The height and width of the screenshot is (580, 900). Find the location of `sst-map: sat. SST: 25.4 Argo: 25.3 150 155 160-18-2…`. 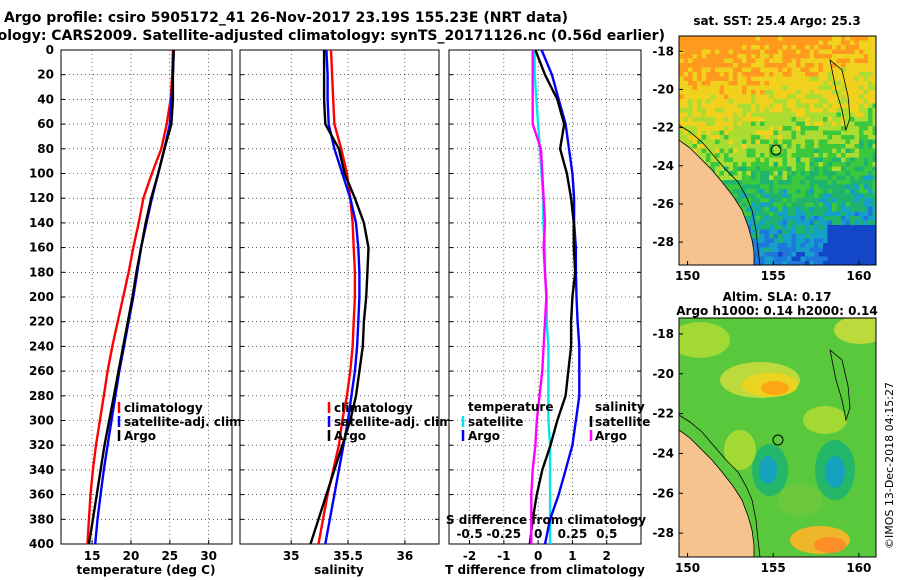

sst-map: sat. SST: 25.4 Argo: 25.3 150 155 160-18-2… is located at coordinates (764, 148).